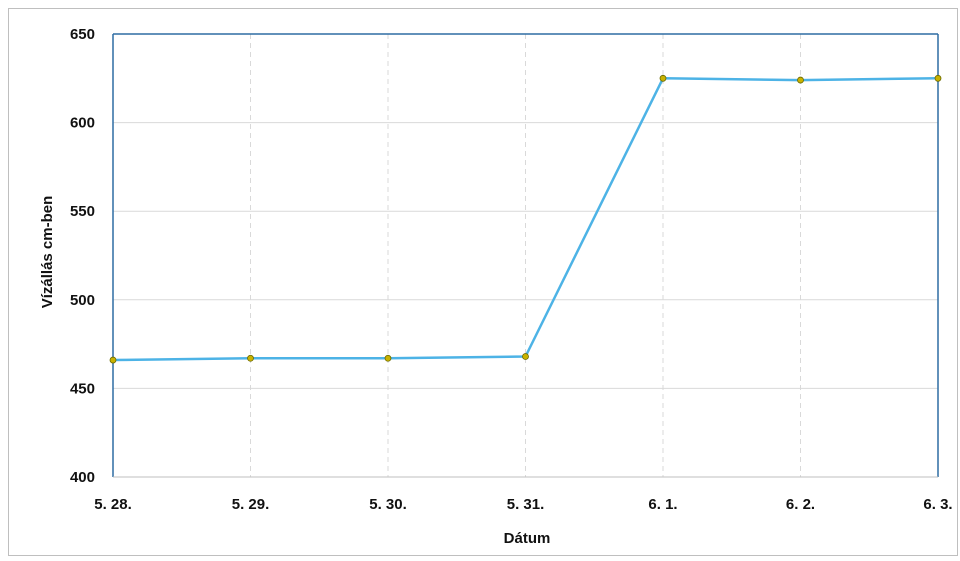 The width and height of the screenshot is (960, 561). I want to click on x-tick-label: 5. 31., so click(526, 504).